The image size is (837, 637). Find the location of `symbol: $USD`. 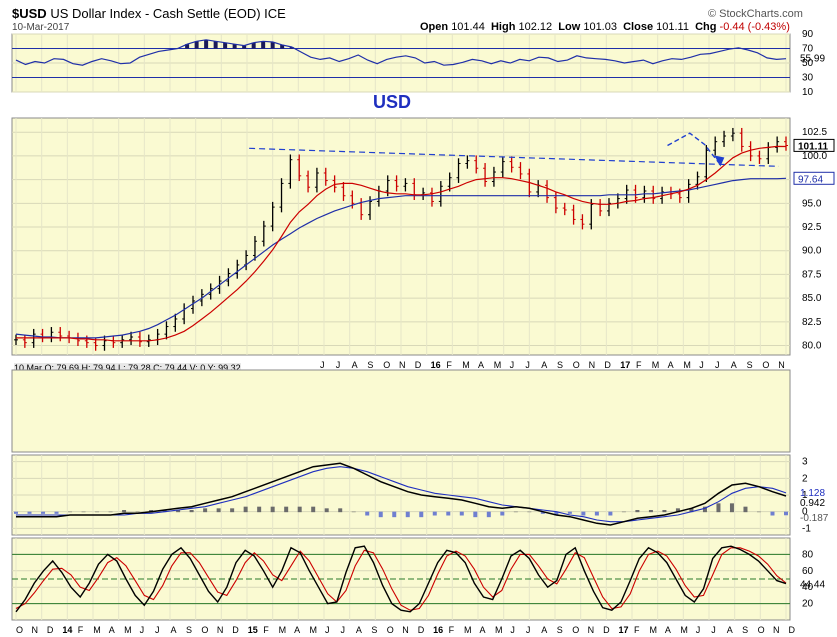

symbol: $USD is located at coordinates (29, 13).